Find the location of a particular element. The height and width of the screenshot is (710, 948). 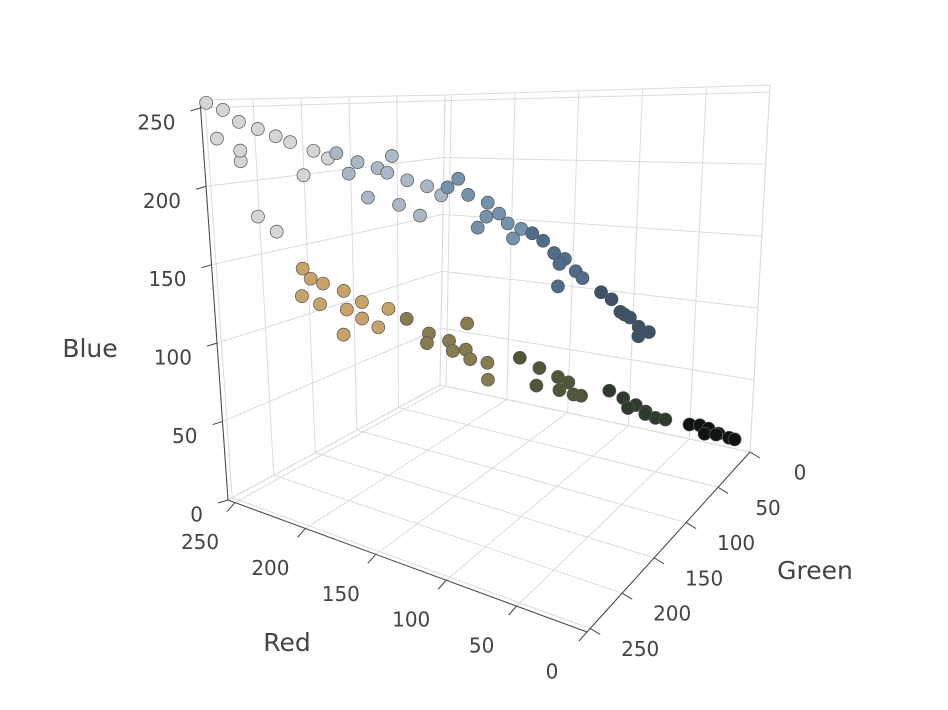

z-tick-label: 150 is located at coordinates (167, 279).